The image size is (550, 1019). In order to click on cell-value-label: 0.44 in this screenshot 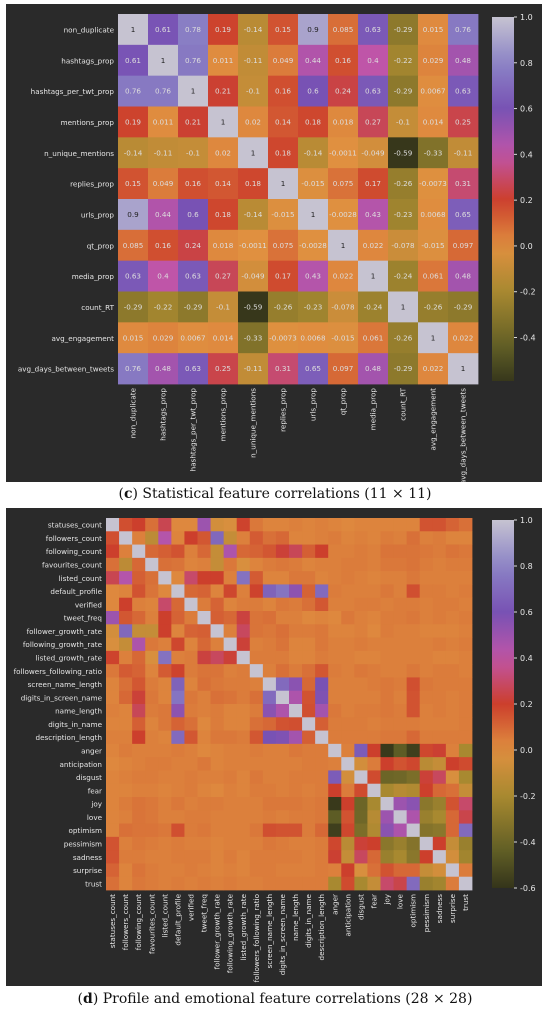, I will do `click(313, 60)`.